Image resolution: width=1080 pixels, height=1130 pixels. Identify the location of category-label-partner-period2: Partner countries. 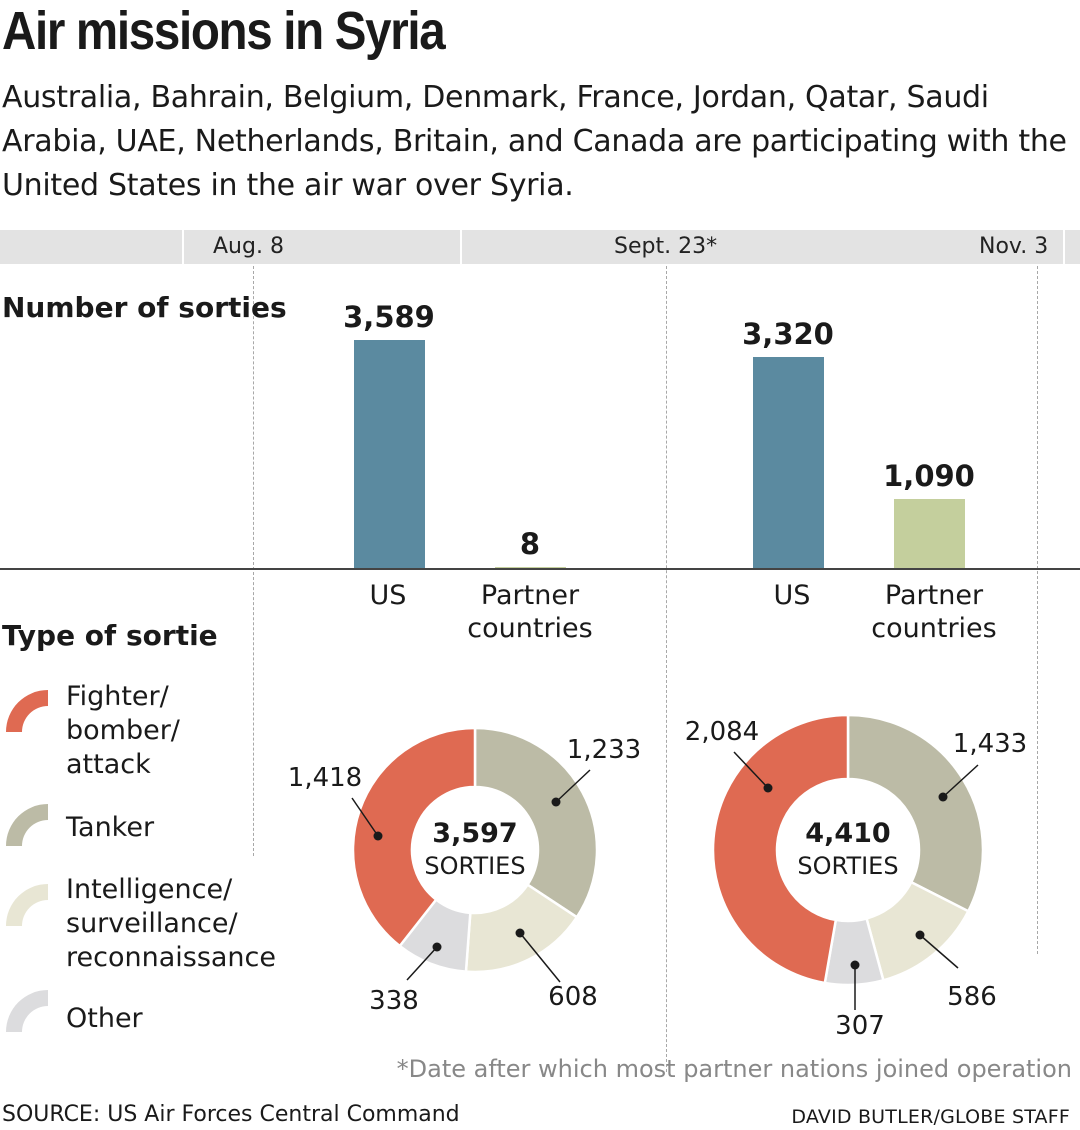
(934, 612).